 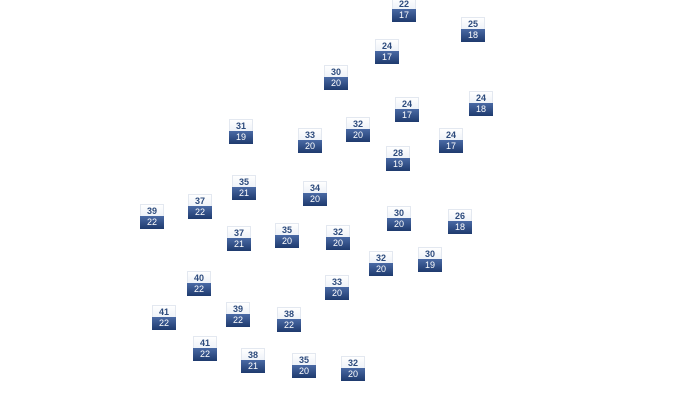 What do you see at coordinates (473, 23) in the screenshot?
I see `high-temp: 25` at bounding box center [473, 23].